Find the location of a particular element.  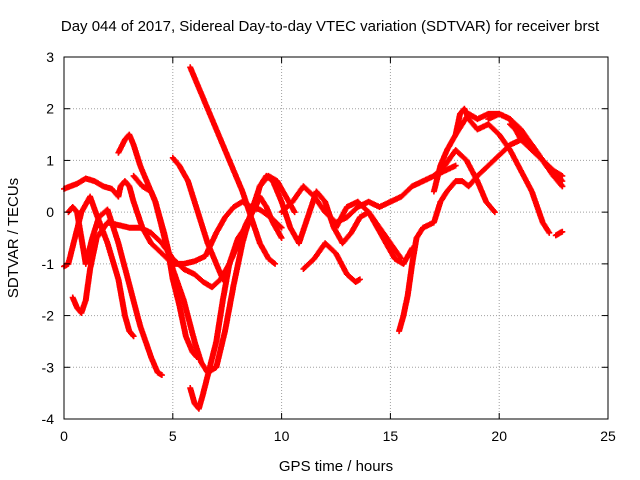

y-tick-label: -3 is located at coordinates (48, 367).